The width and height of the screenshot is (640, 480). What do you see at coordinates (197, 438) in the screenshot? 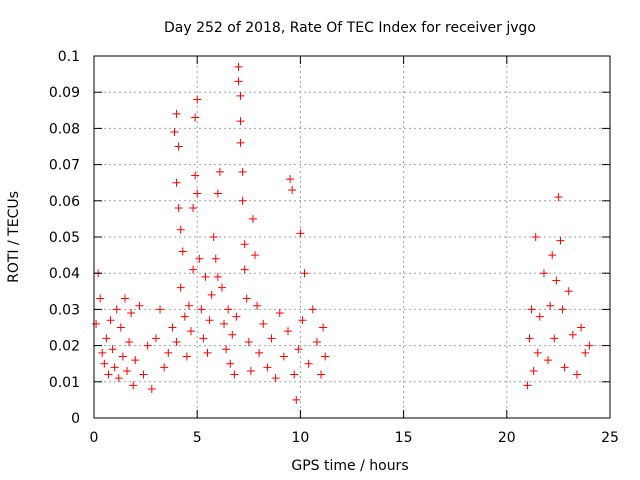
I see `x-tick-label: 5` at bounding box center [197, 438].